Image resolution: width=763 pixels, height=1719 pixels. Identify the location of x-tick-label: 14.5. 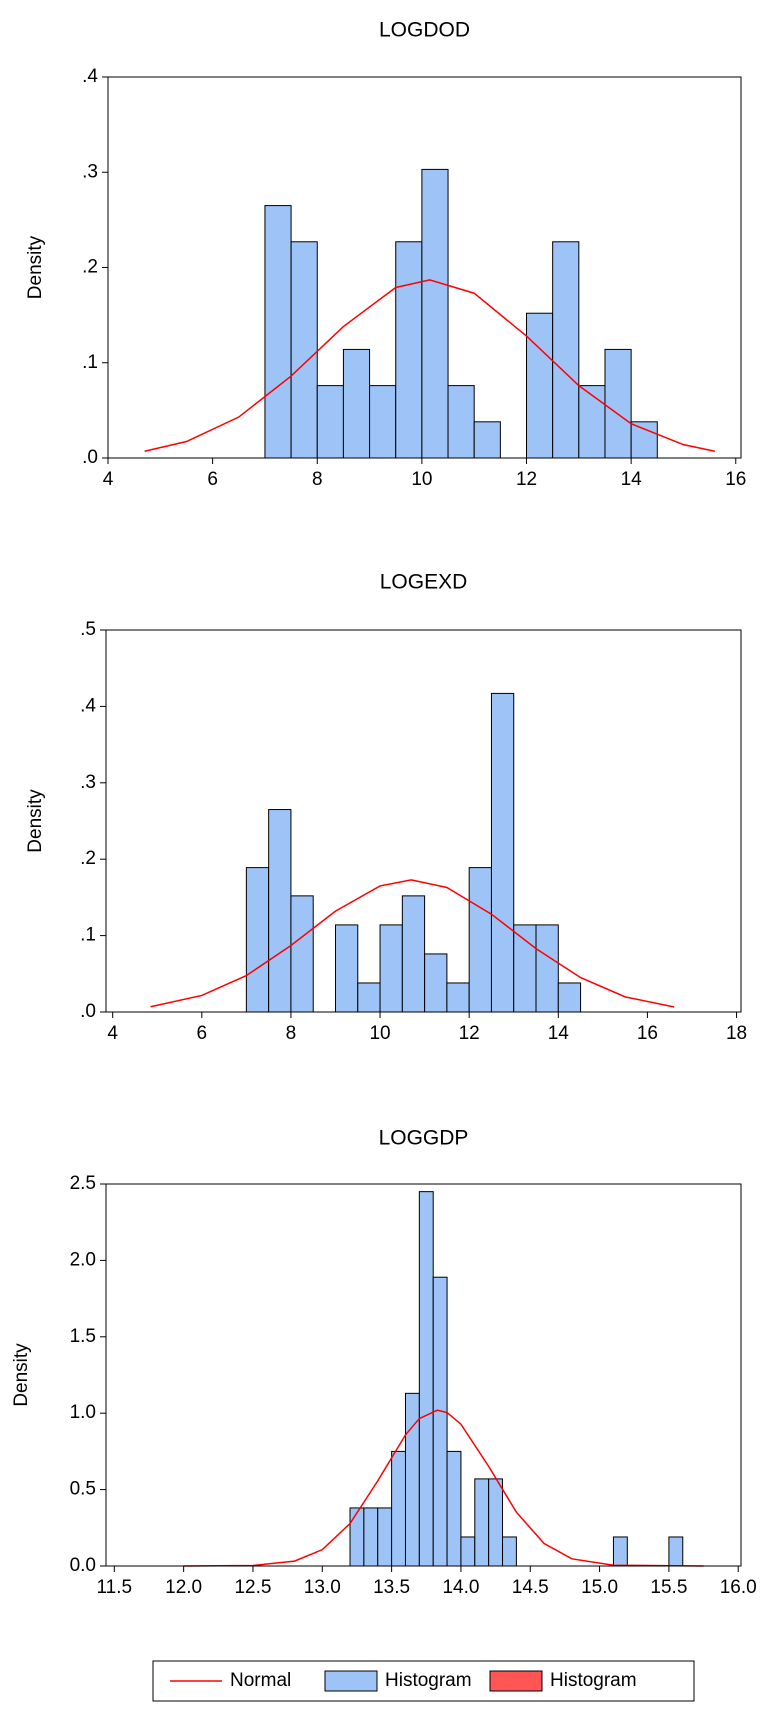
(530, 1587).